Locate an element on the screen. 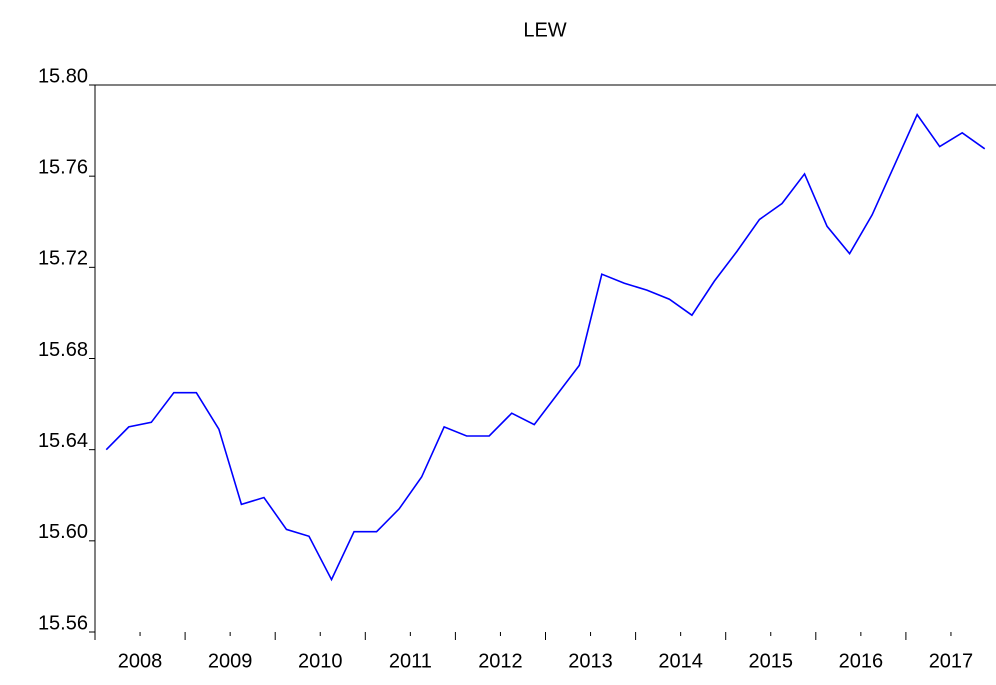 The height and width of the screenshot is (685, 996). x-tick-label: 2017 is located at coordinates (951, 661).